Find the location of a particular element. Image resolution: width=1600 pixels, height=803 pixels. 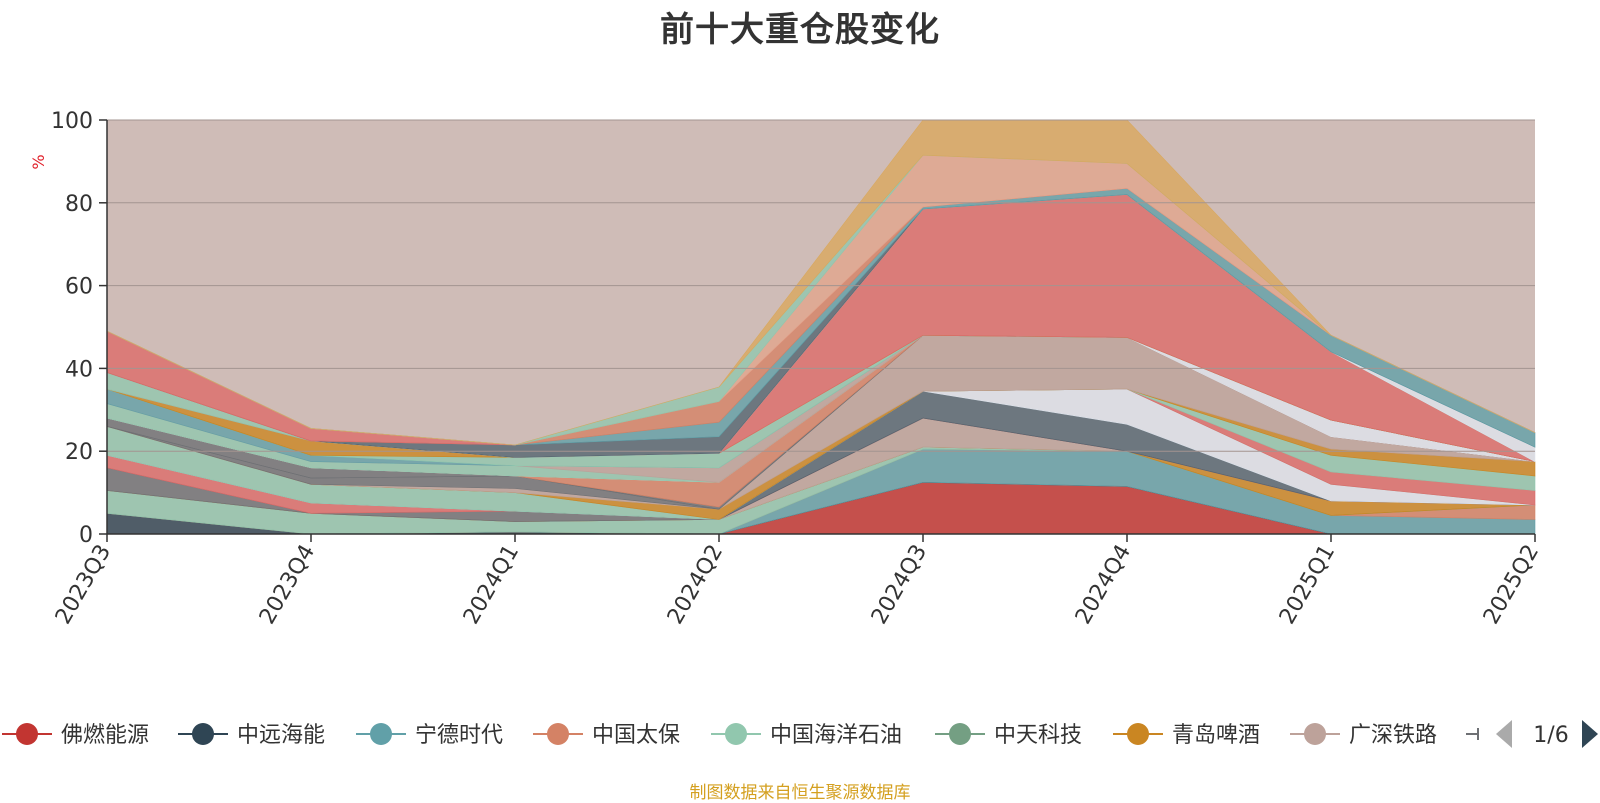

legend-label: 中国海洋石油 is located at coordinates (836, 735).